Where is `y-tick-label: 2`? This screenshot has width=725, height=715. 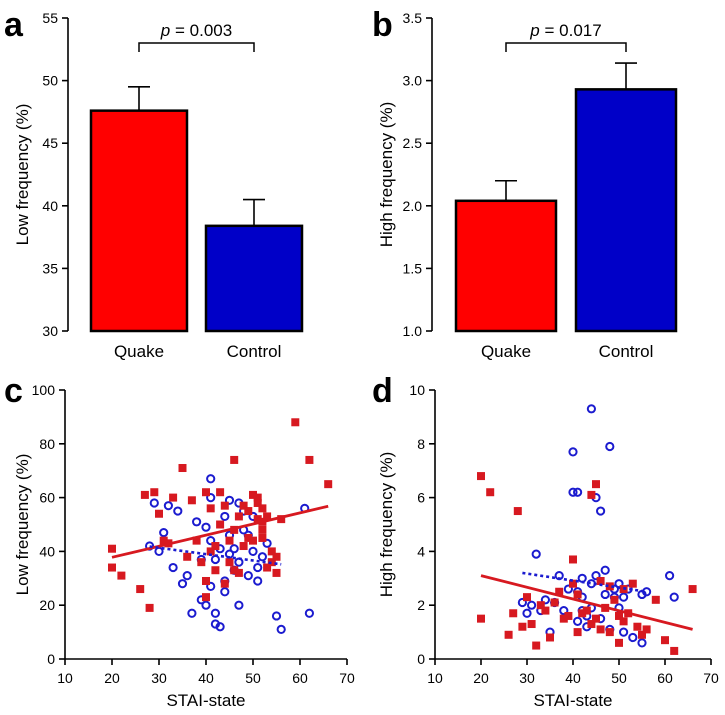 y-tick-label: 2 is located at coordinates (421, 605).